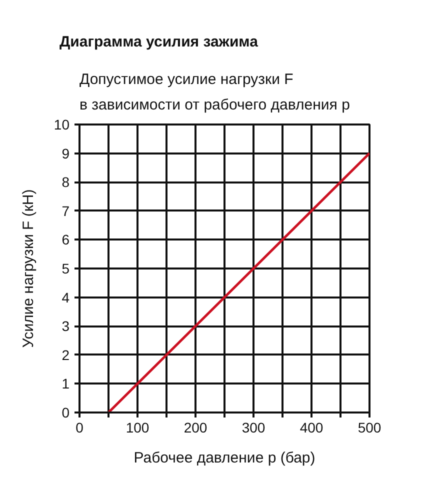 This screenshot has width=436, height=497. What do you see at coordinates (66, 240) in the screenshot?
I see `y-tick-label: 6` at bounding box center [66, 240].